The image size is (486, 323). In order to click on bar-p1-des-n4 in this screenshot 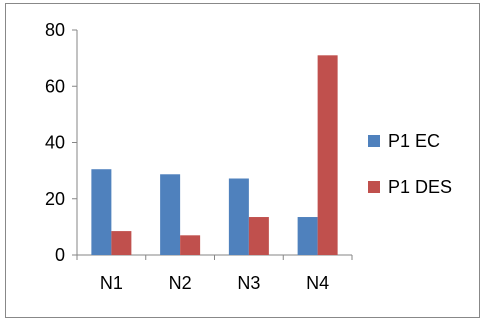, I will do `click(327, 155)`.